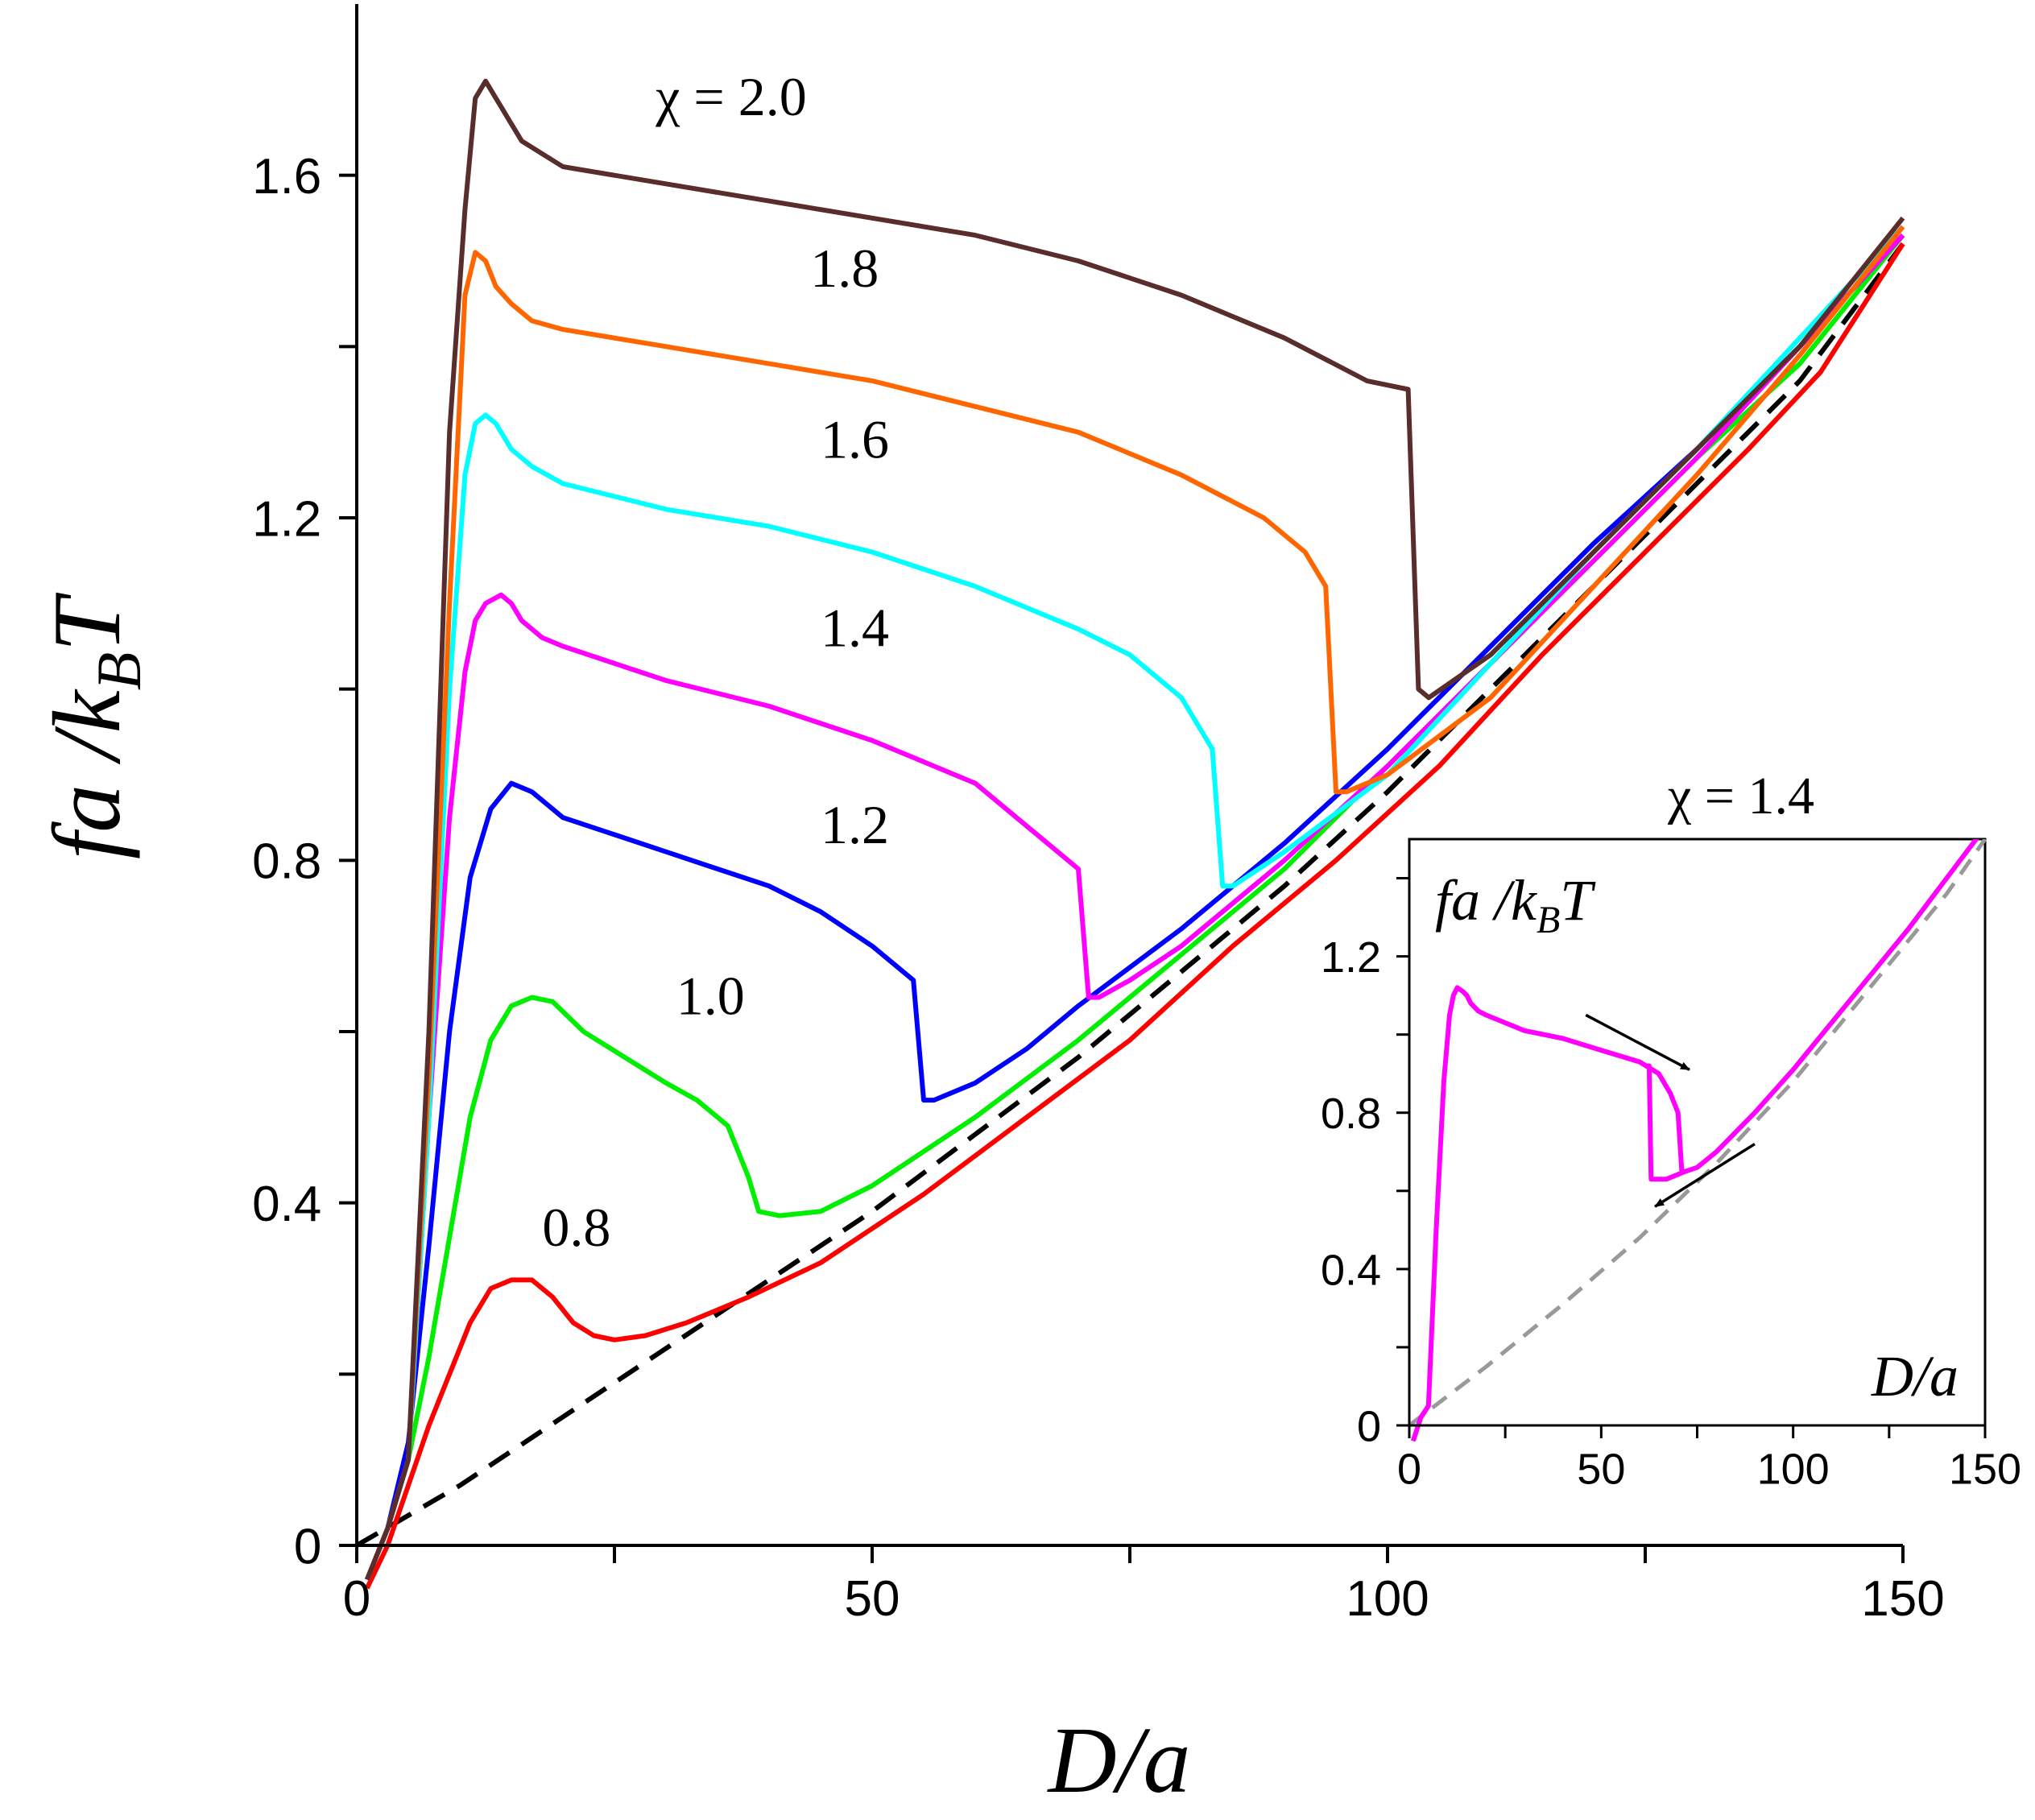  What do you see at coordinates (710, 997) in the screenshot?
I see `curve-label-5: 1.0` at bounding box center [710, 997].